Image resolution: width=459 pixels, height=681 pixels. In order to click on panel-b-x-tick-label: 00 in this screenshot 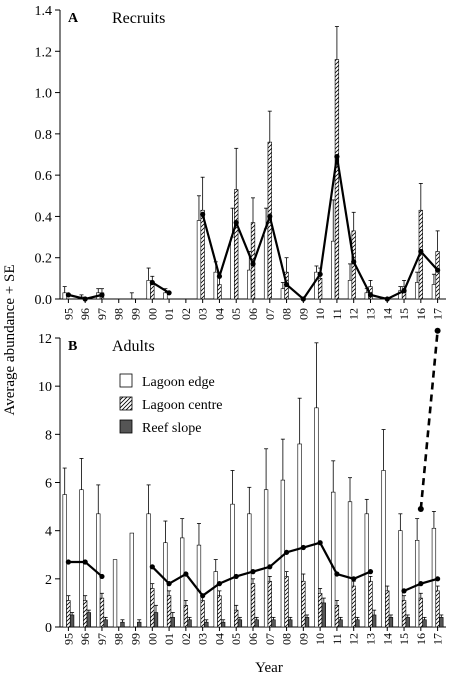, I will do `click(152, 639)`.